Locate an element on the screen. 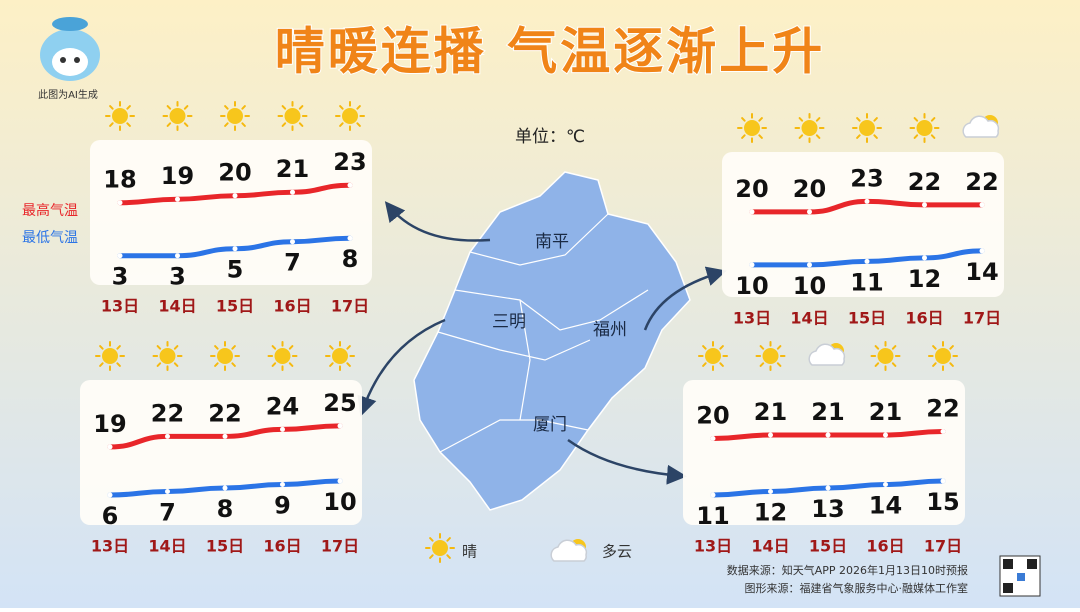  temp-label: 15 is located at coordinates (942, 502).